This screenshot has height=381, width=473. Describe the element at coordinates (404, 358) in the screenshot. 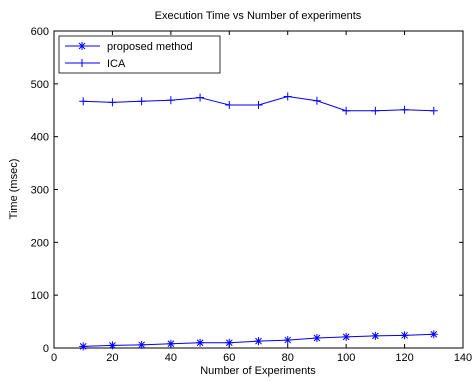

I see `x-tick-label: 120` at that location.